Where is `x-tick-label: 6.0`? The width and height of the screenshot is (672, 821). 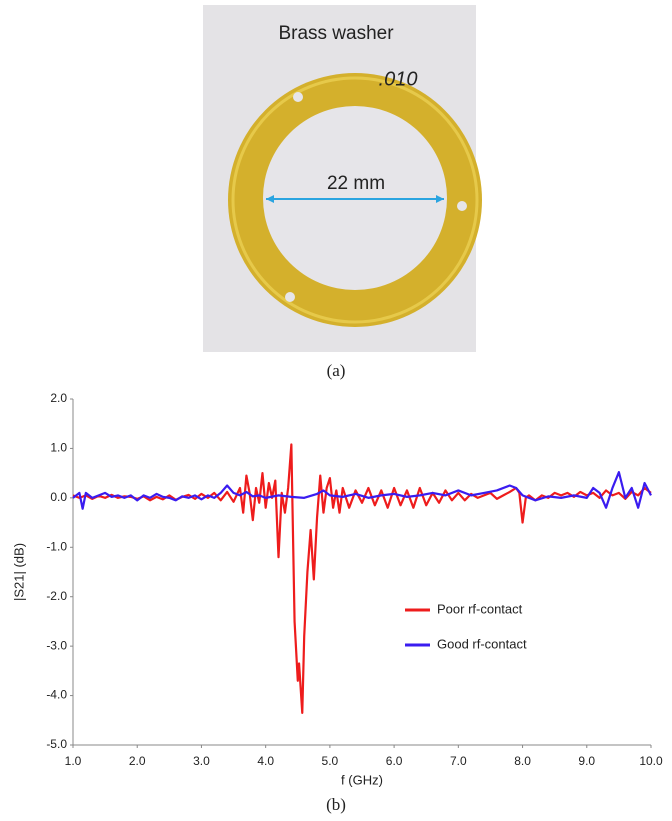
x-tick-label: 6.0 is located at coordinates (394, 761).